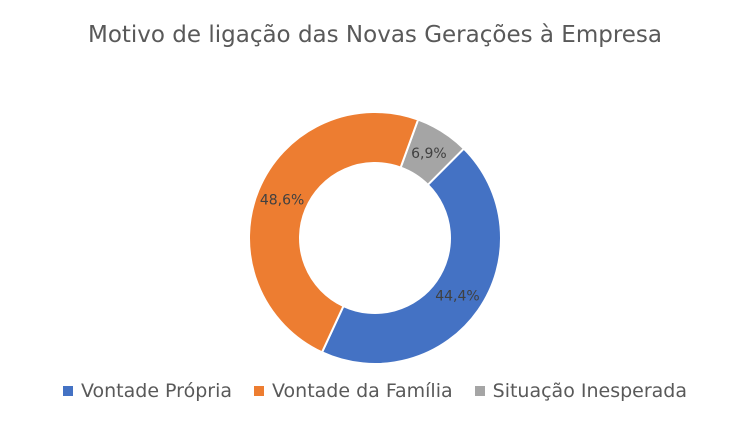 The width and height of the screenshot is (750, 424). Describe the element at coordinates (282, 201) in the screenshot. I see `data-label-vontade-da-família: 48,6%` at that location.